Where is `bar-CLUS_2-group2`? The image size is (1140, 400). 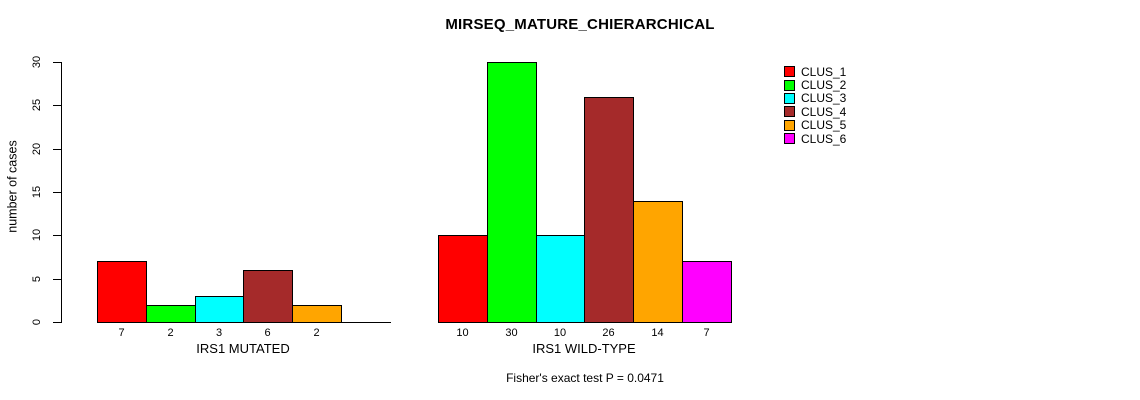
bar-CLUS_2-group2 is located at coordinates (512, 192).